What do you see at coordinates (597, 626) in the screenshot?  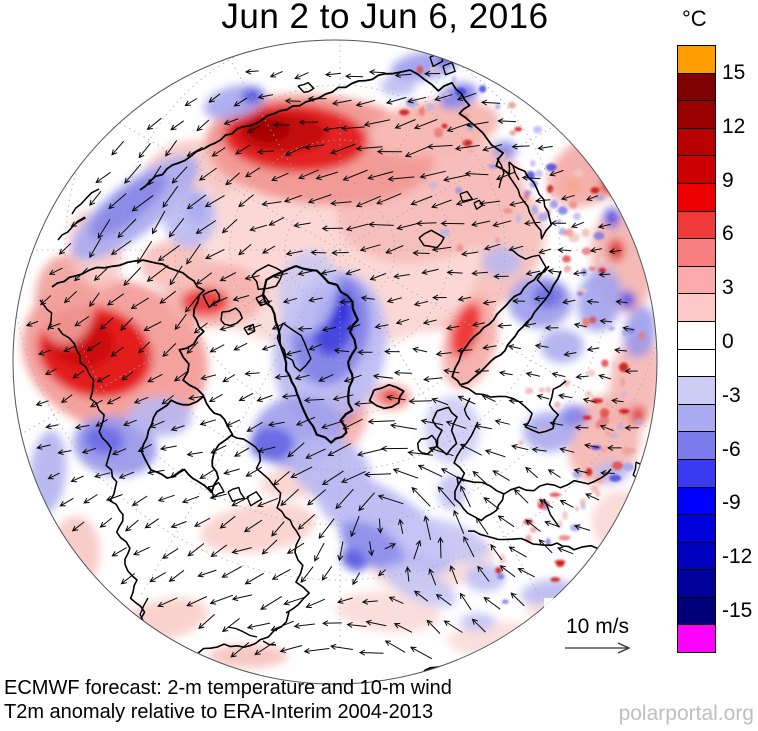 I see `wind-scale-label: 10 m/s` at bounding box center [597, 626].